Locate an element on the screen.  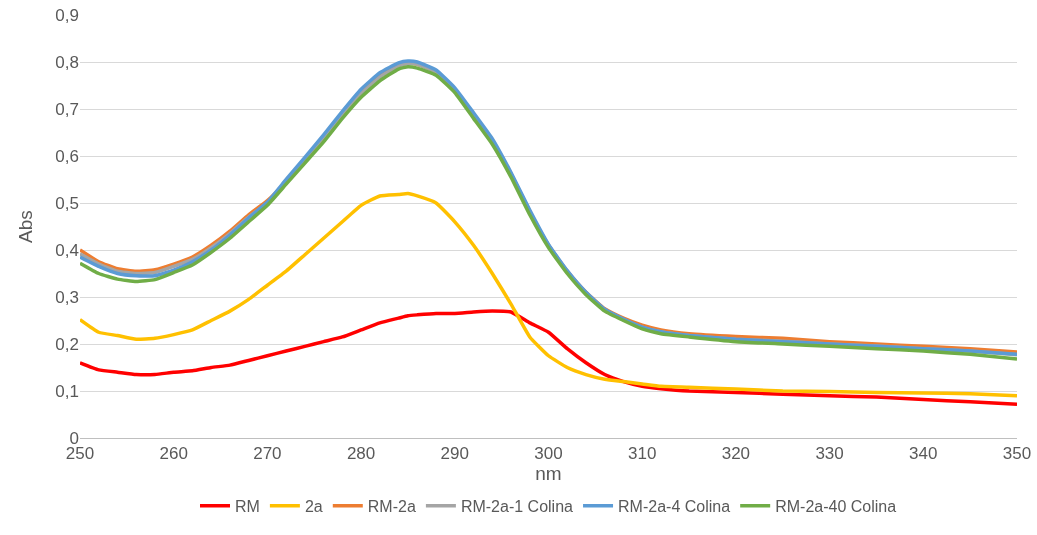
x-tick-label: 330 is located at coordinates (829, 454).